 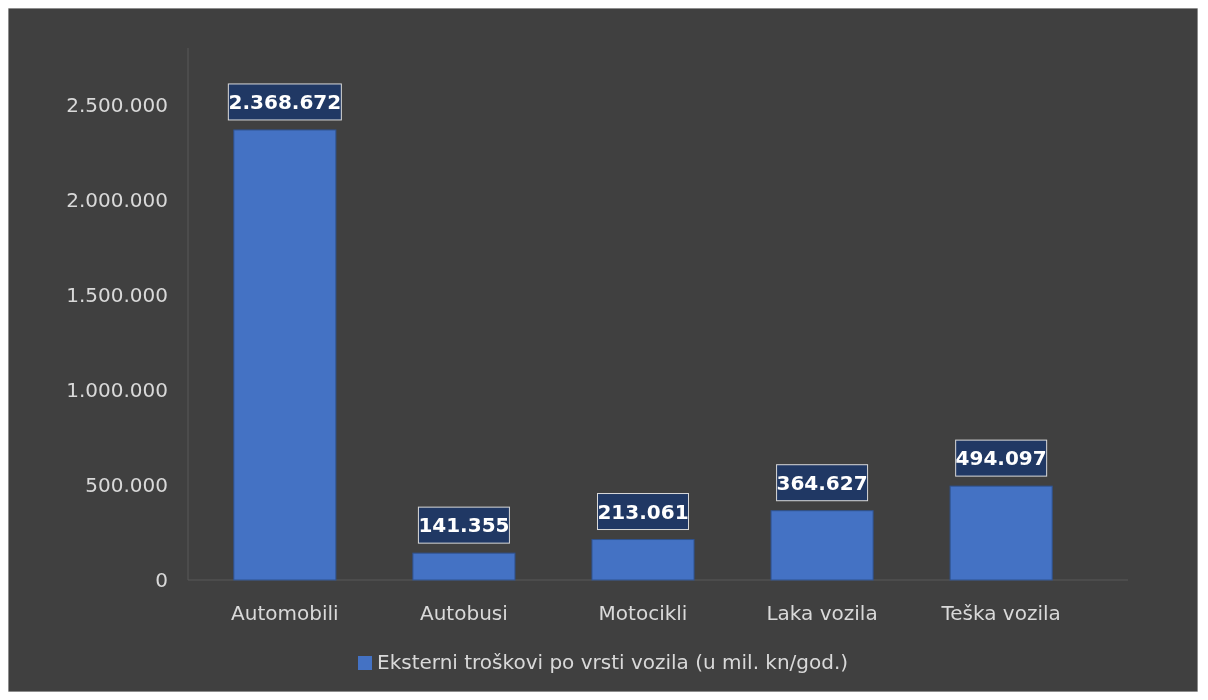 I want to click on y-tick-label: 2.500.000, so click(x=117, y=105).